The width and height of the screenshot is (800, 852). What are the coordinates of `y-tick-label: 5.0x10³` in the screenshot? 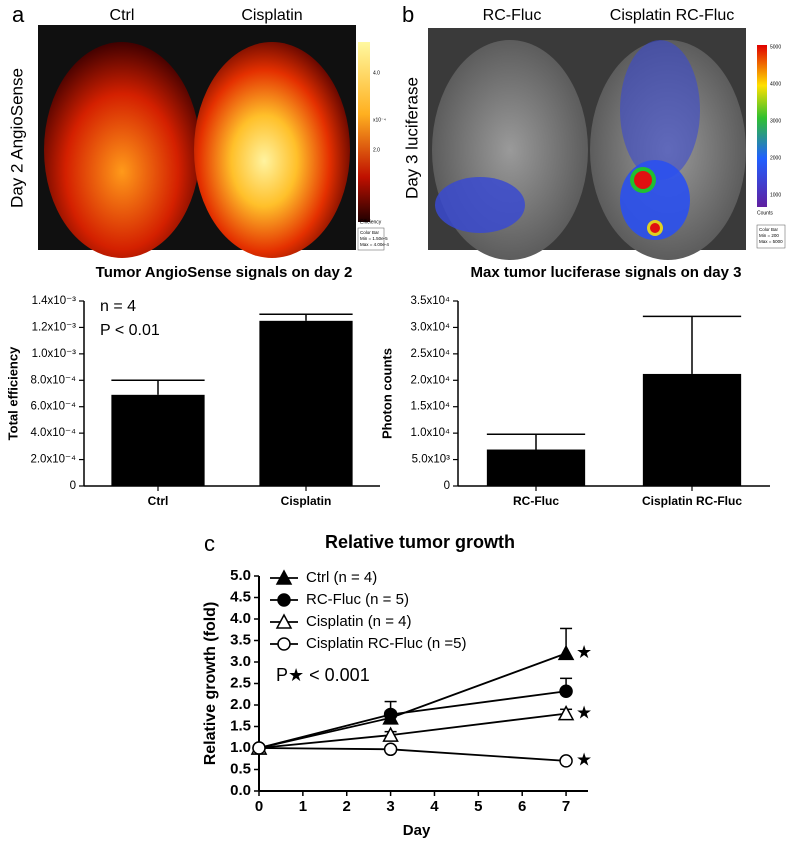 It's located at (431, 460).